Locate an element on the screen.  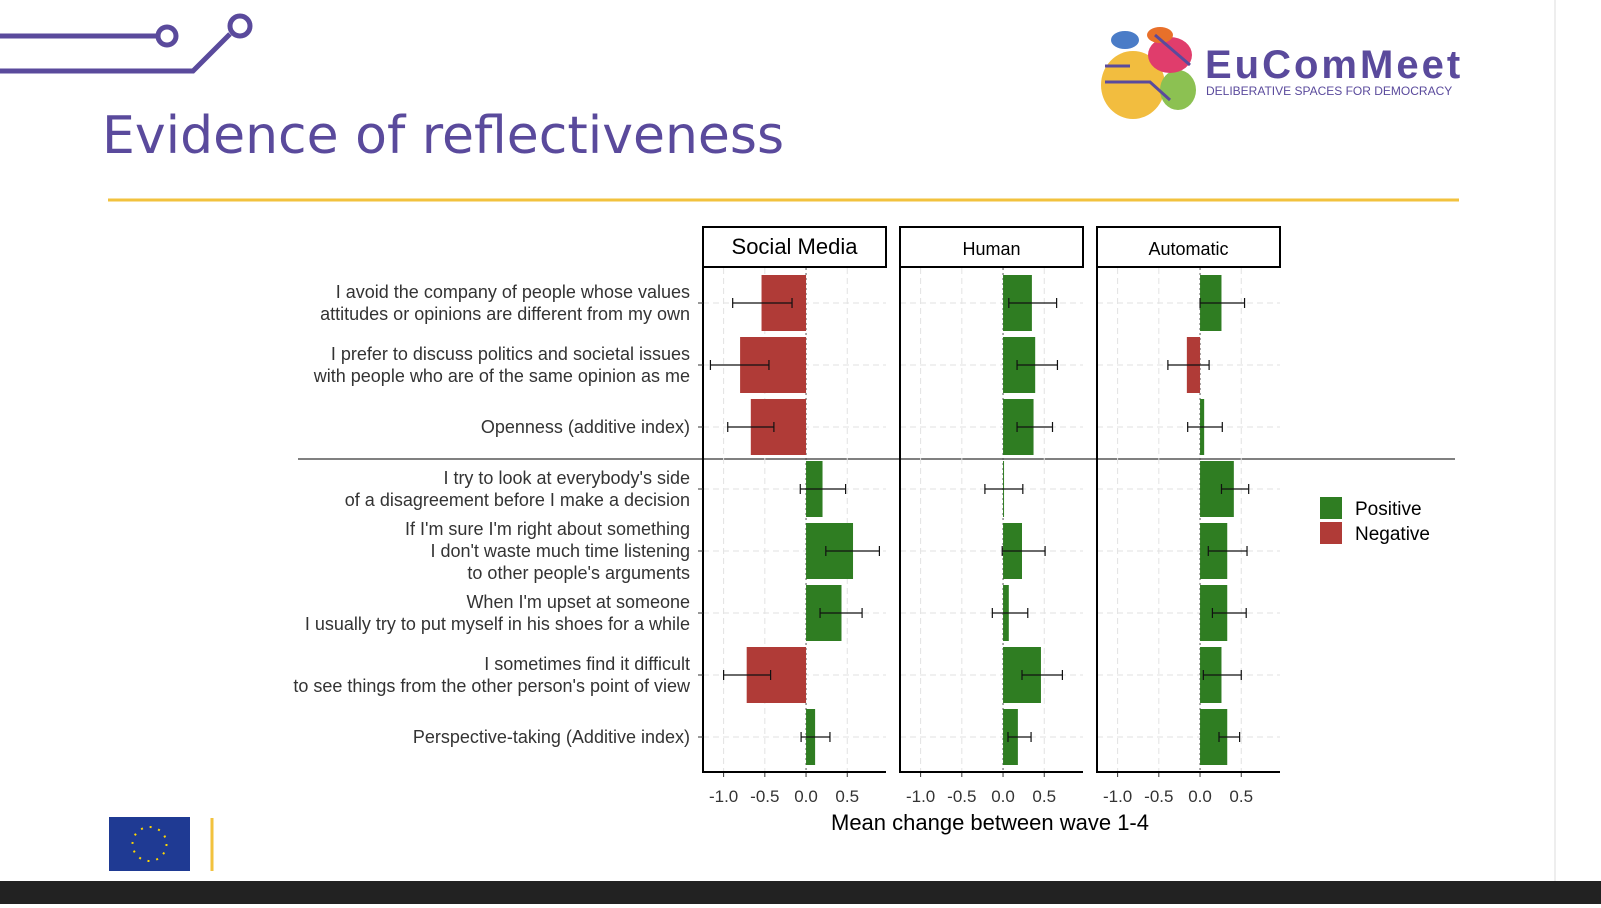
legend-label: Positive is located at coordinates (1388, 509).